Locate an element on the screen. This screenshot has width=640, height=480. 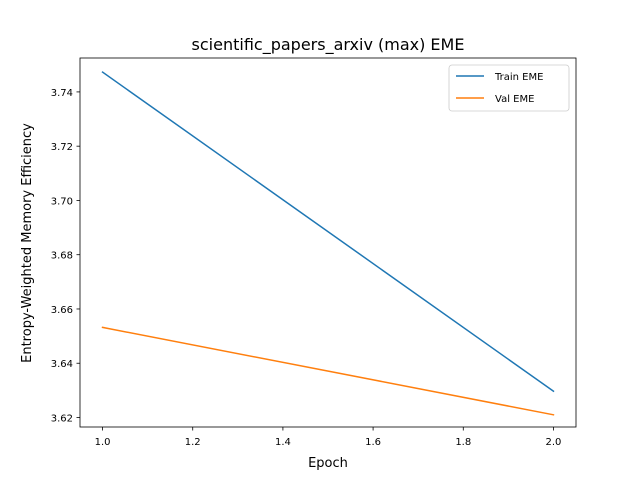
x-tick-label: 1.8 is located at coordinates (463, 442).